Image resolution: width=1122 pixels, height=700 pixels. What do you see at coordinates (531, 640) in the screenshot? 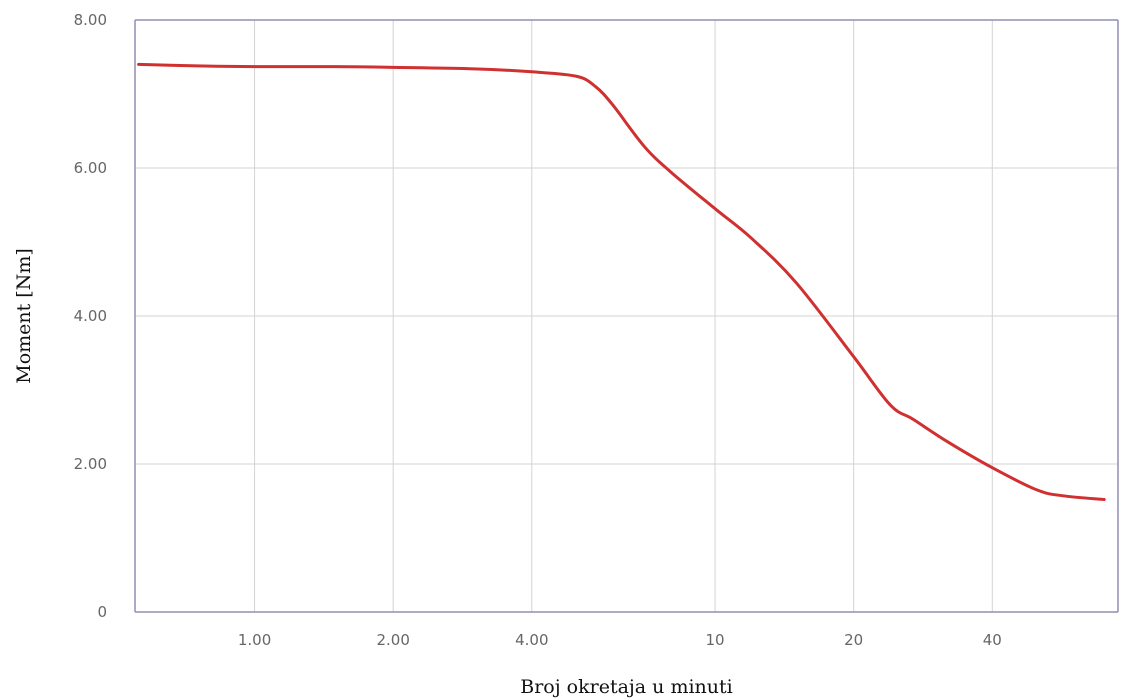
I see `x-tick-label: 4.00` at bounding box center [531, 640].